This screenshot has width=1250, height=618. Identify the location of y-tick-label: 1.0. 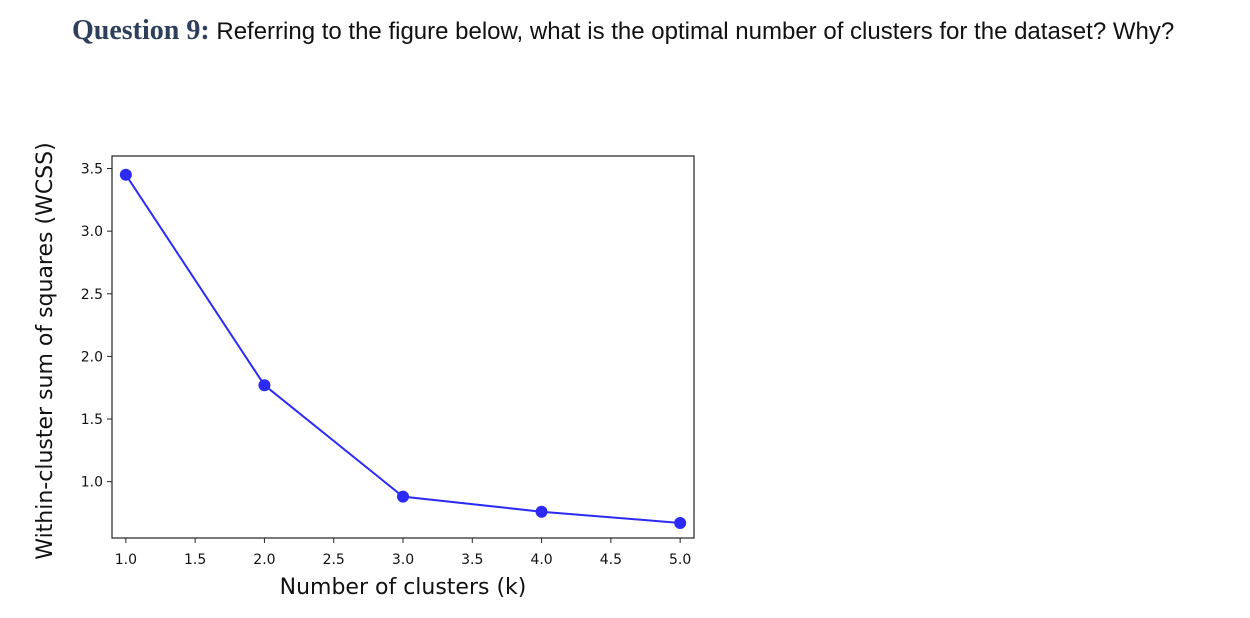
(92, 483).